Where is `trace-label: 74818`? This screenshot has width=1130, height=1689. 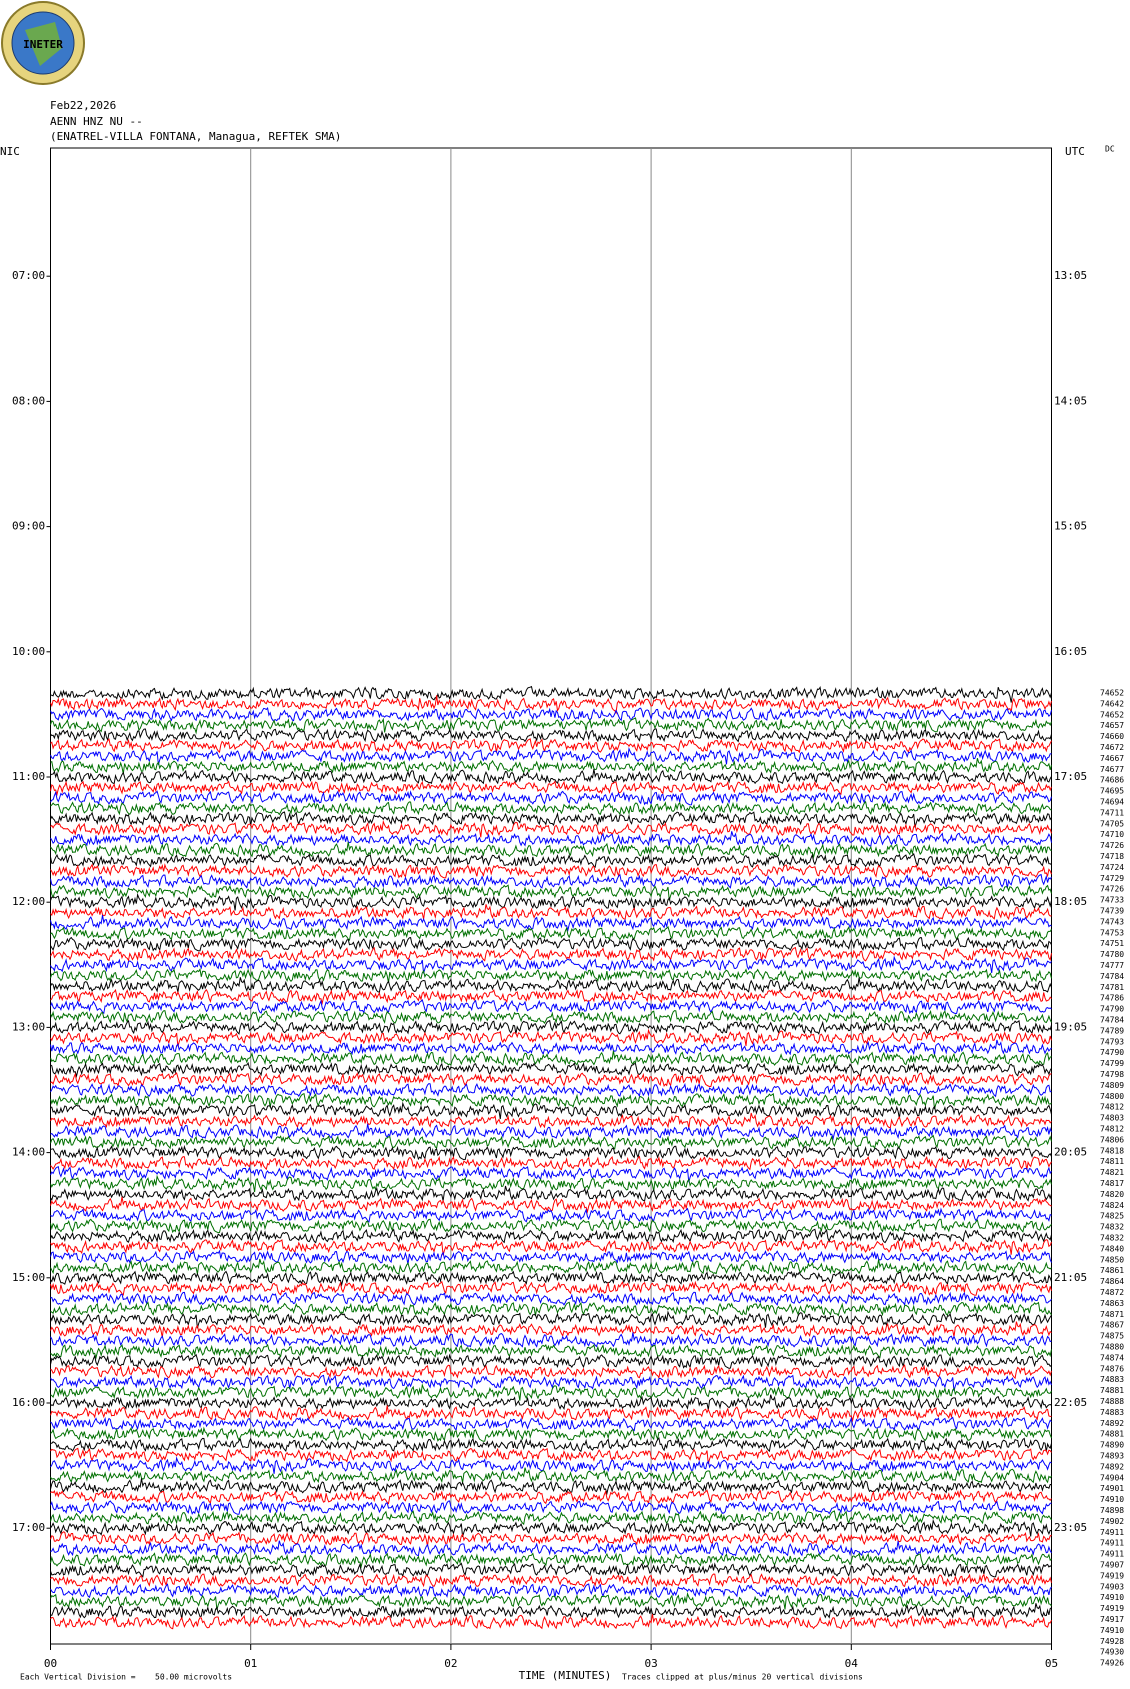
trace-label: 74818 is located at coordinates (1112, 1150).